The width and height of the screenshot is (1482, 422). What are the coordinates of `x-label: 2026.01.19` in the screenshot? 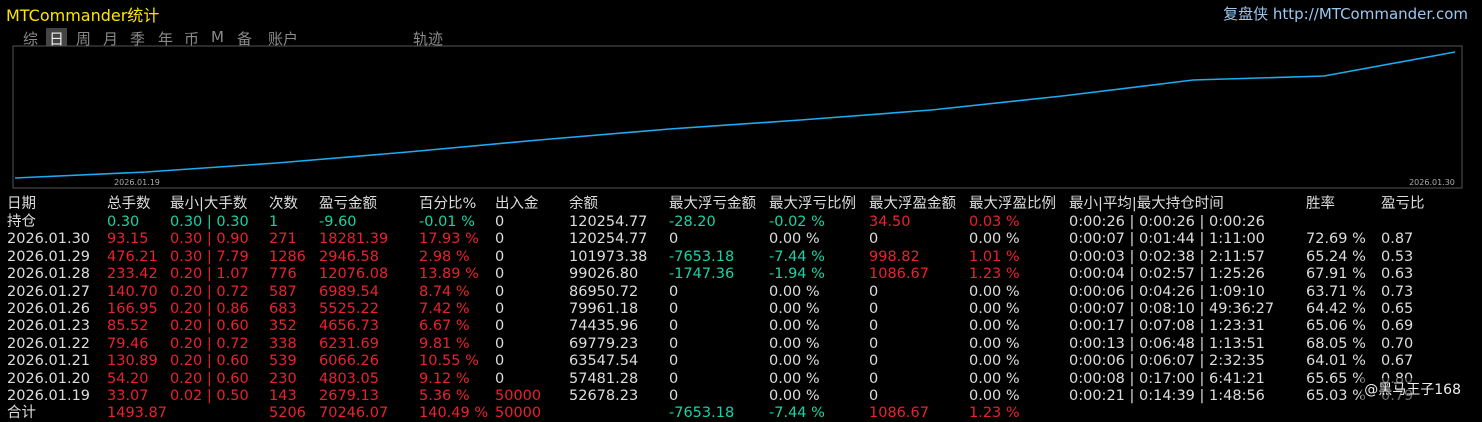 It's located at (137, 182).